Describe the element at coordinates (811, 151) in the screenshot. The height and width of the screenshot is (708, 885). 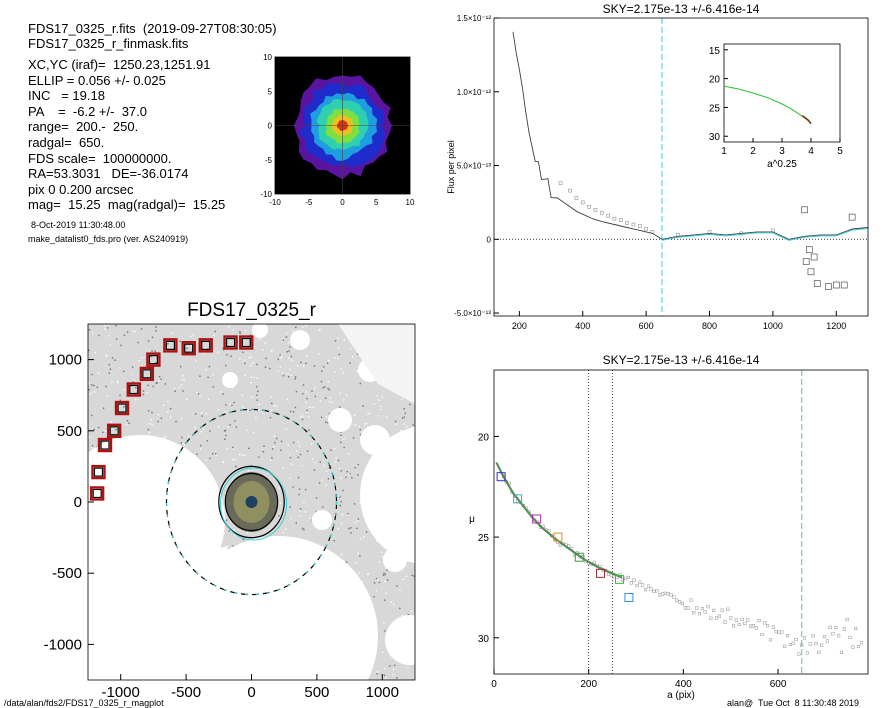
I see `inset-xtick-label: 4` at that location.